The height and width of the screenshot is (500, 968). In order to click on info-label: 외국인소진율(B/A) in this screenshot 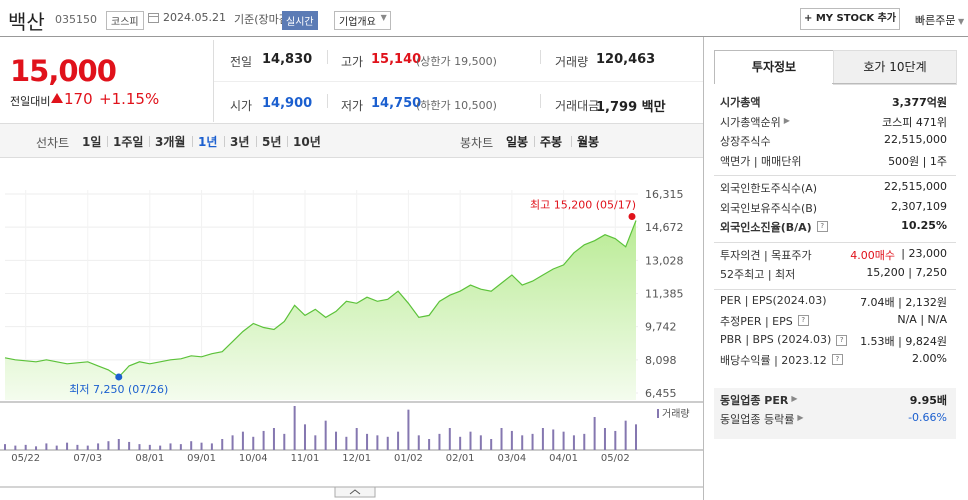, I will do `click(766, 227)`.